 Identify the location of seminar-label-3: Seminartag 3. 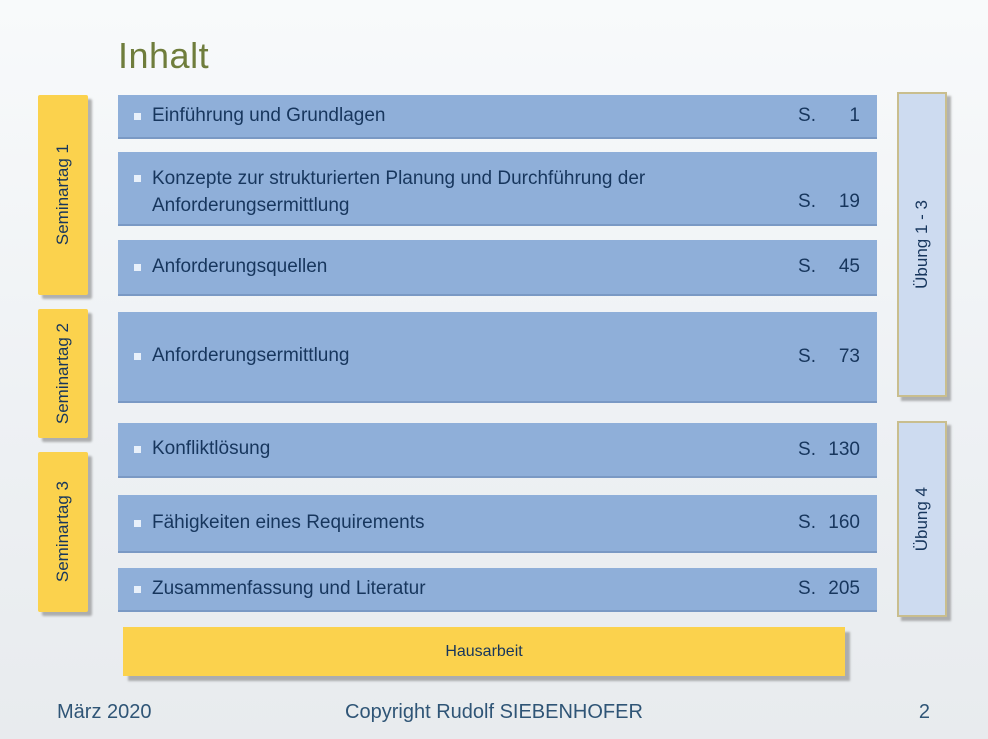
(63, 532).